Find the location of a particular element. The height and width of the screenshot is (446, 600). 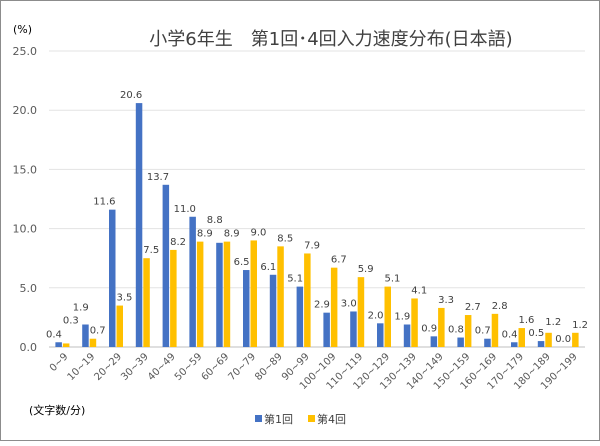

data-label: 2.0 is located at coordinates (376, 315).